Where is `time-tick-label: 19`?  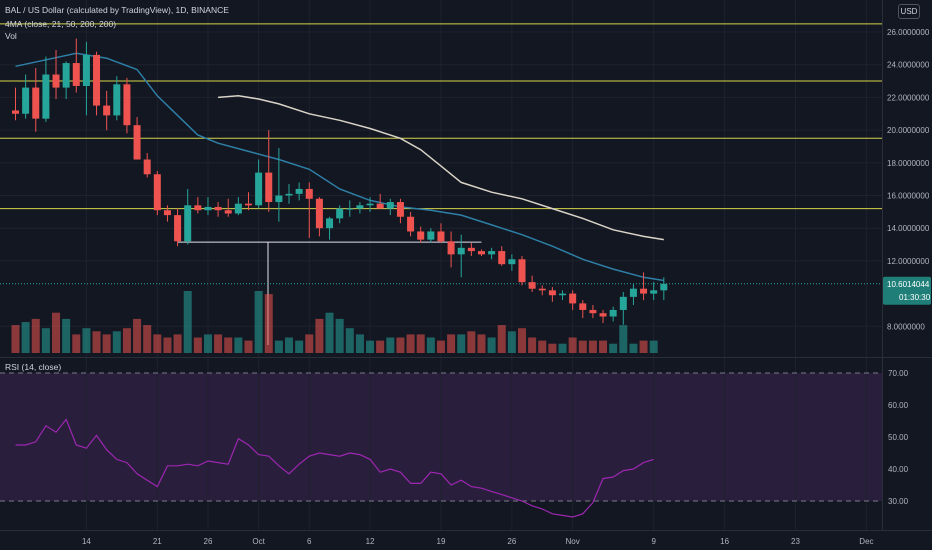
time-tick-label: 19 is located at coordinates (441, 541).